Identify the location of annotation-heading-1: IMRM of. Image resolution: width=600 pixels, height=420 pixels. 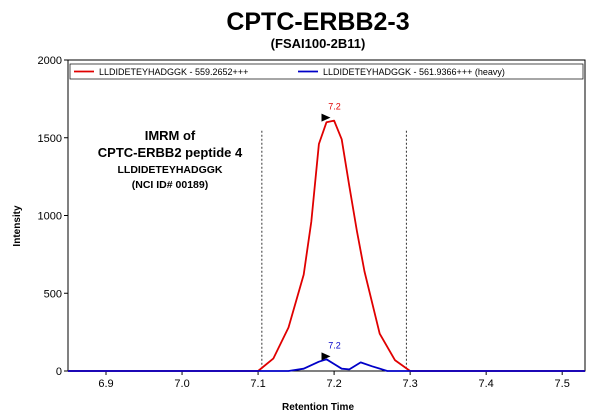
(170, 135).